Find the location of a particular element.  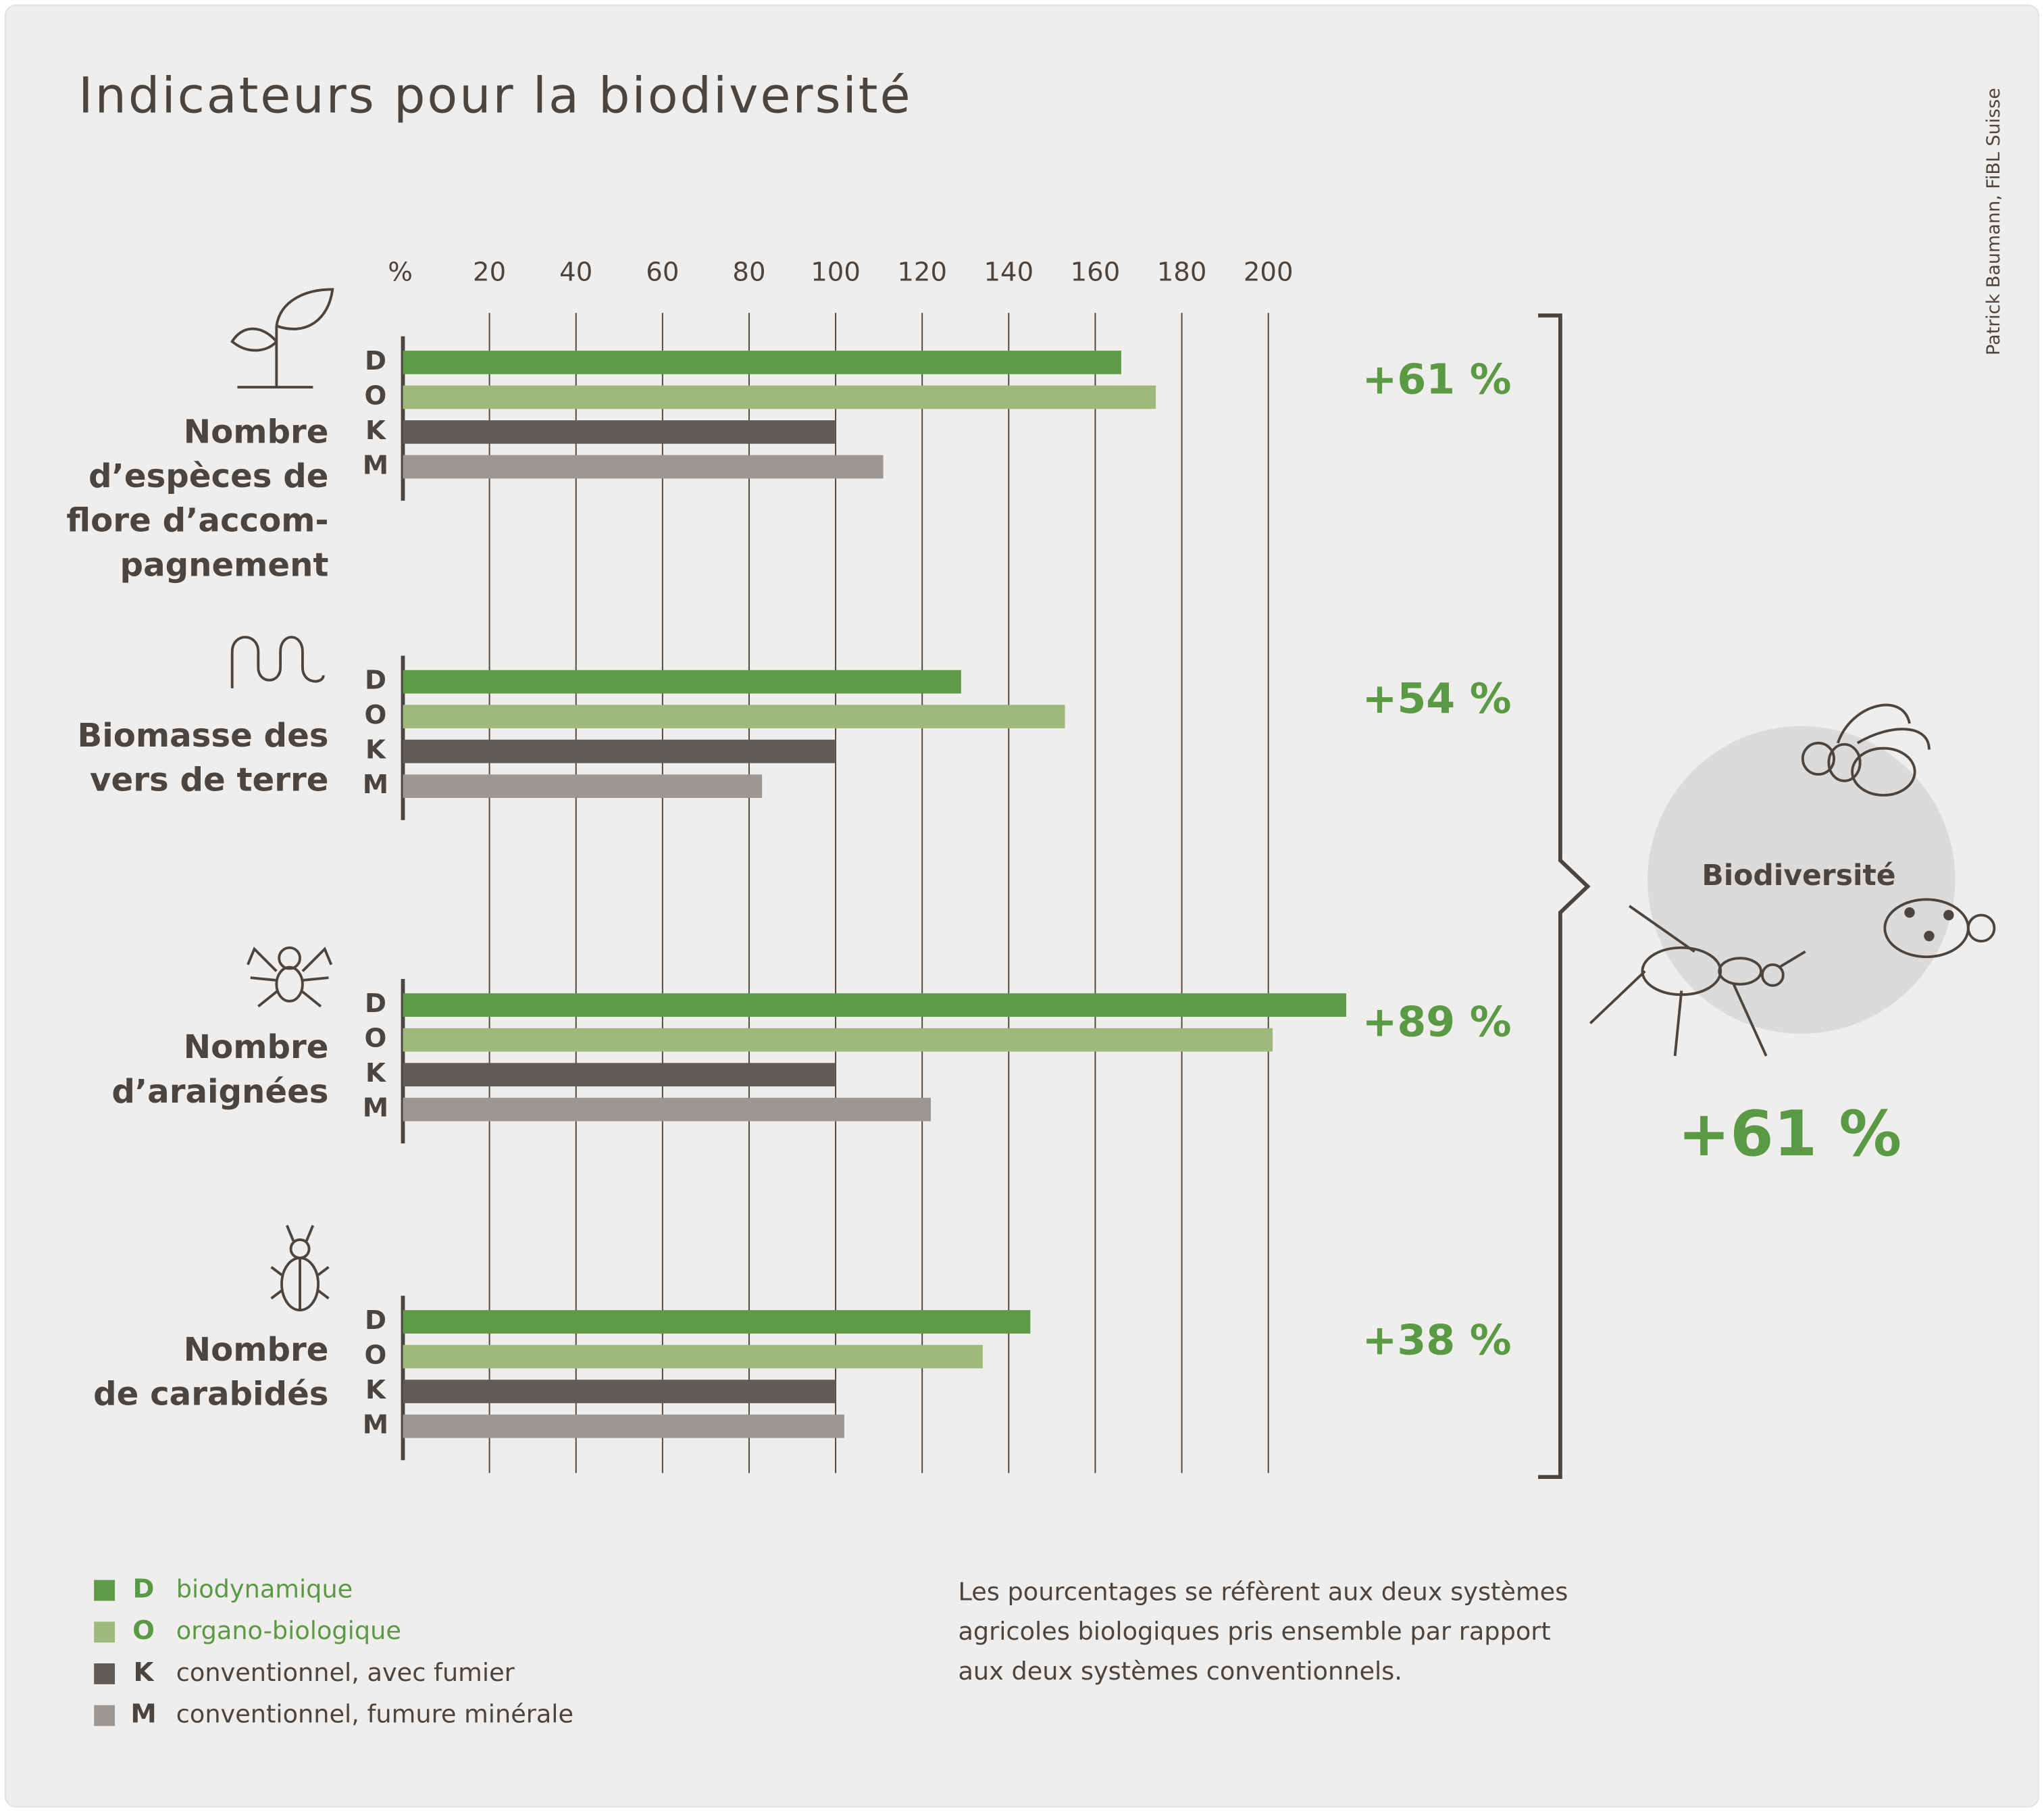

x-tick-label: 20 is located at coordinates (489, 272).